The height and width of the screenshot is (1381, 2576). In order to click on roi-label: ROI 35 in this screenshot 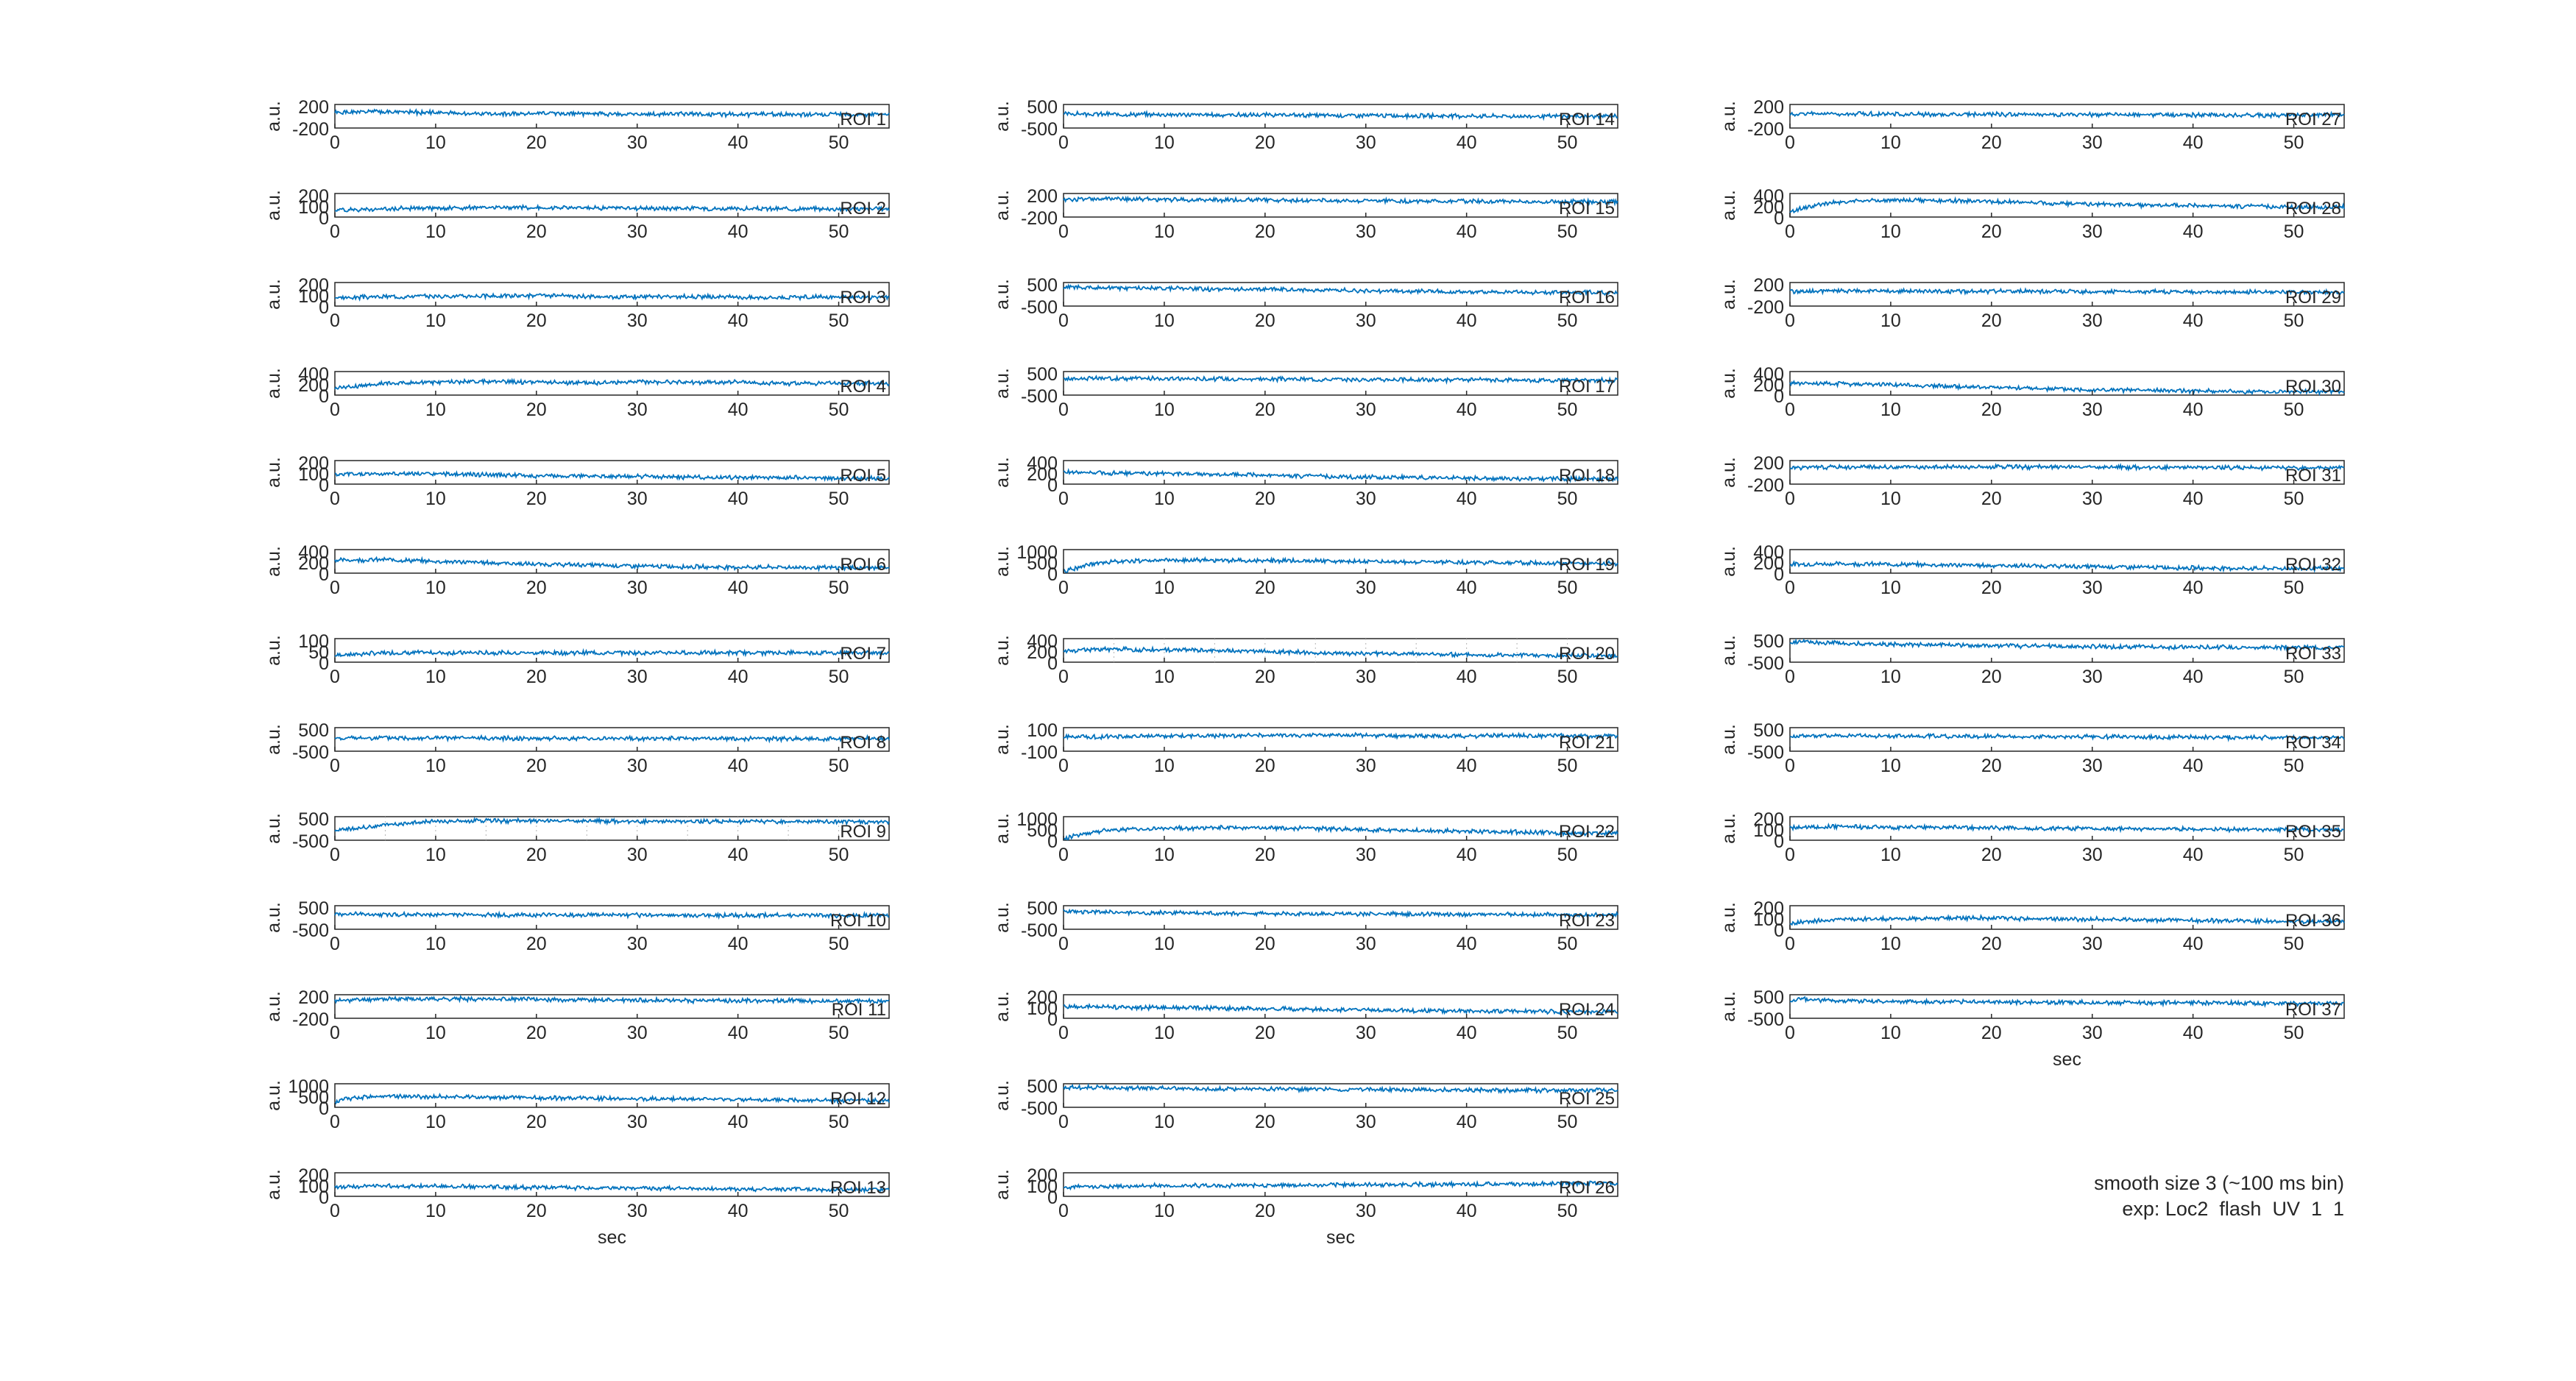, I will do `click(2313, 832)`.